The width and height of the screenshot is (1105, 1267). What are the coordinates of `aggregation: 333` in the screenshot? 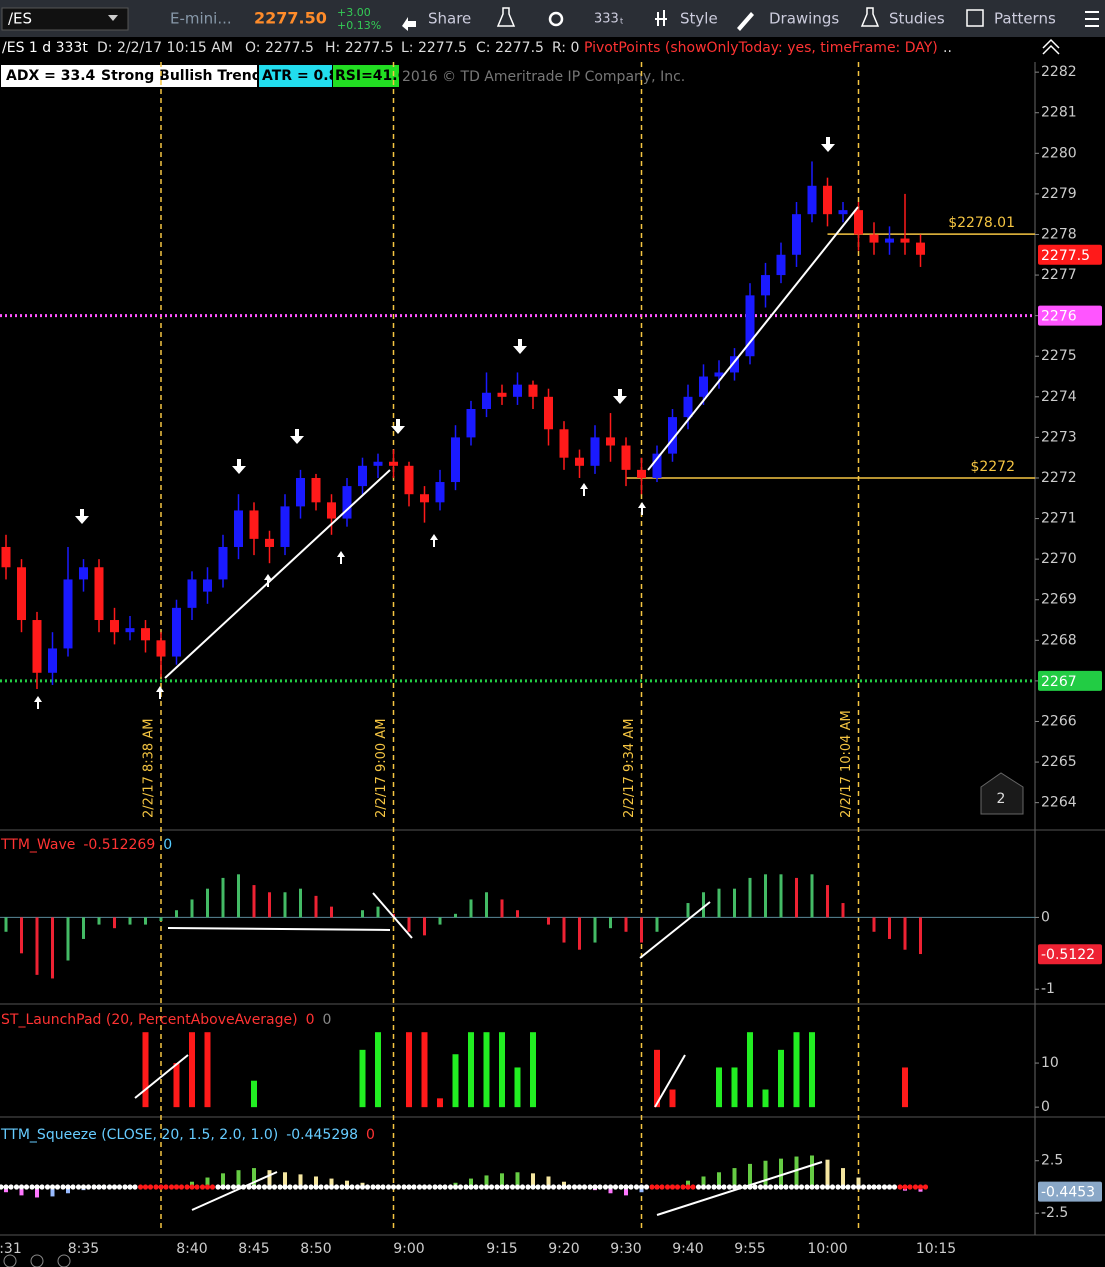 It's located at (606, 19).